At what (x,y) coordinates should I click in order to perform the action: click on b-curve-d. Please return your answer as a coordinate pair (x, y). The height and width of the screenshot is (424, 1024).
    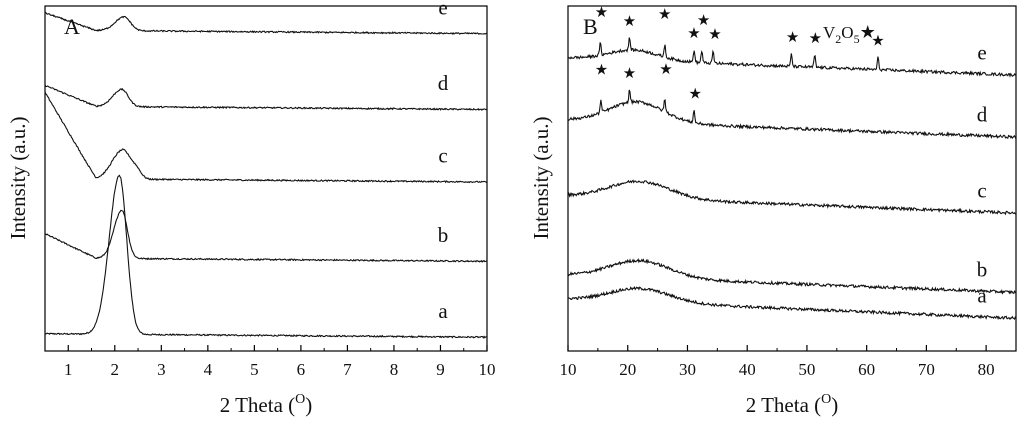
    Looking at the image, I should click on (792, 114).